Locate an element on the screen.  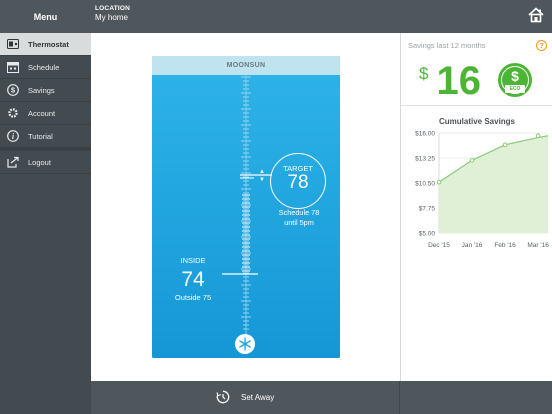
svg-text: i is located at coordinates (13, 136).